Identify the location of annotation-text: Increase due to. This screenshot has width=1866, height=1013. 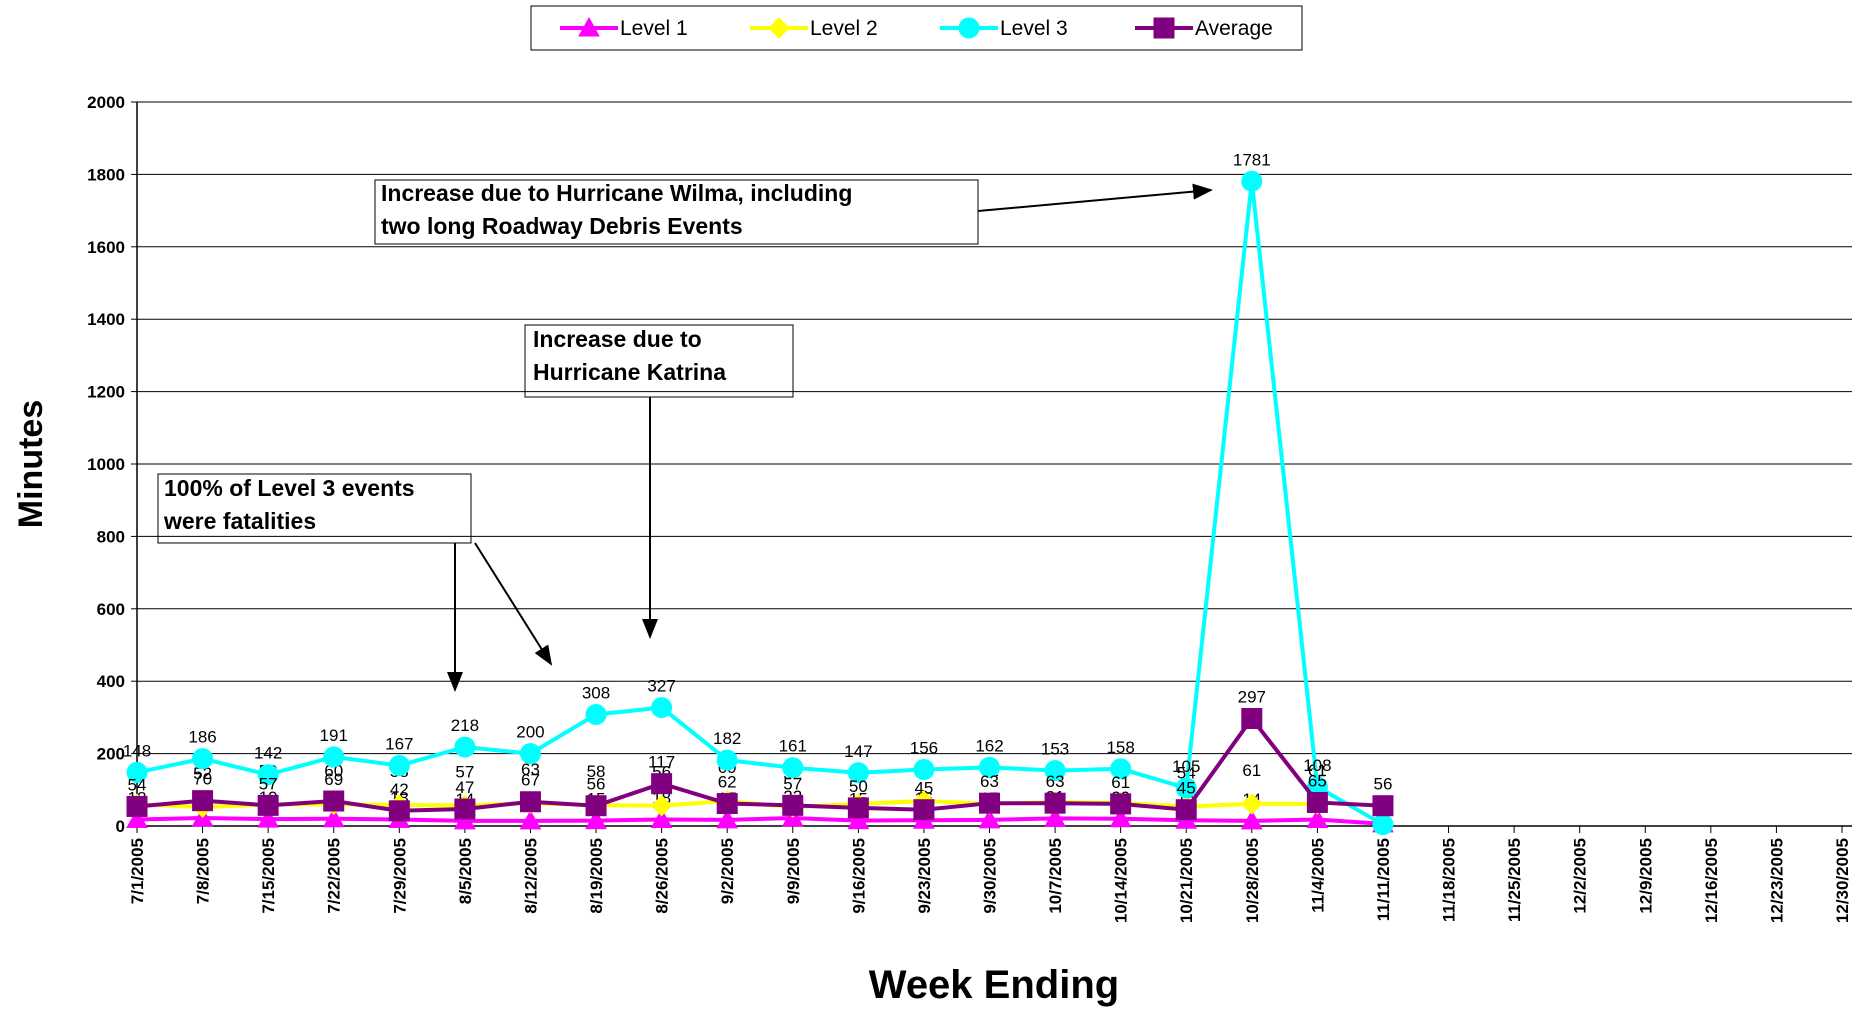
(617, 339).